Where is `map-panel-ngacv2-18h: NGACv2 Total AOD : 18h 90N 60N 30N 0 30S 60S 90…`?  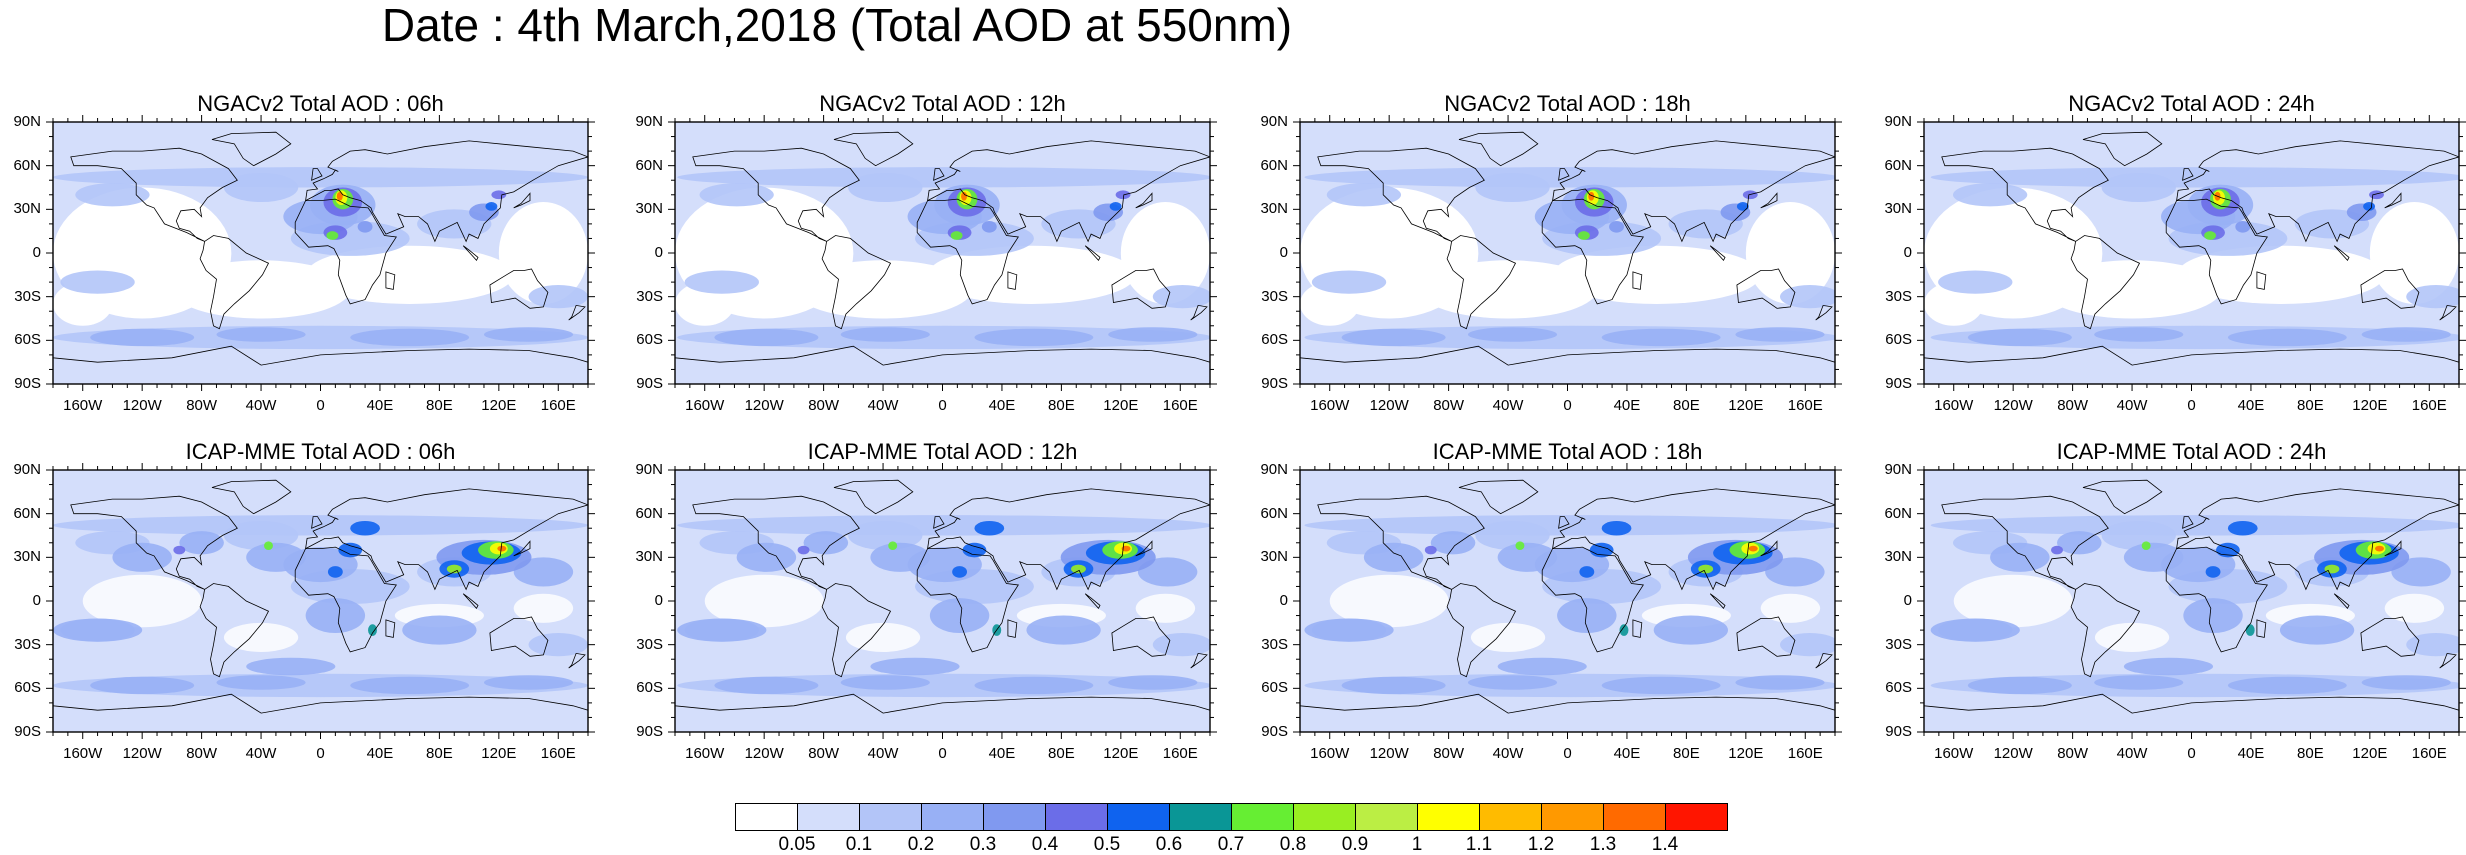
map-panel-ngacv2-18h: NGACv2 Total AOD : 18h 90N 60N 30N 0 30S 60S 90… is located at coordinates (1547, 255).